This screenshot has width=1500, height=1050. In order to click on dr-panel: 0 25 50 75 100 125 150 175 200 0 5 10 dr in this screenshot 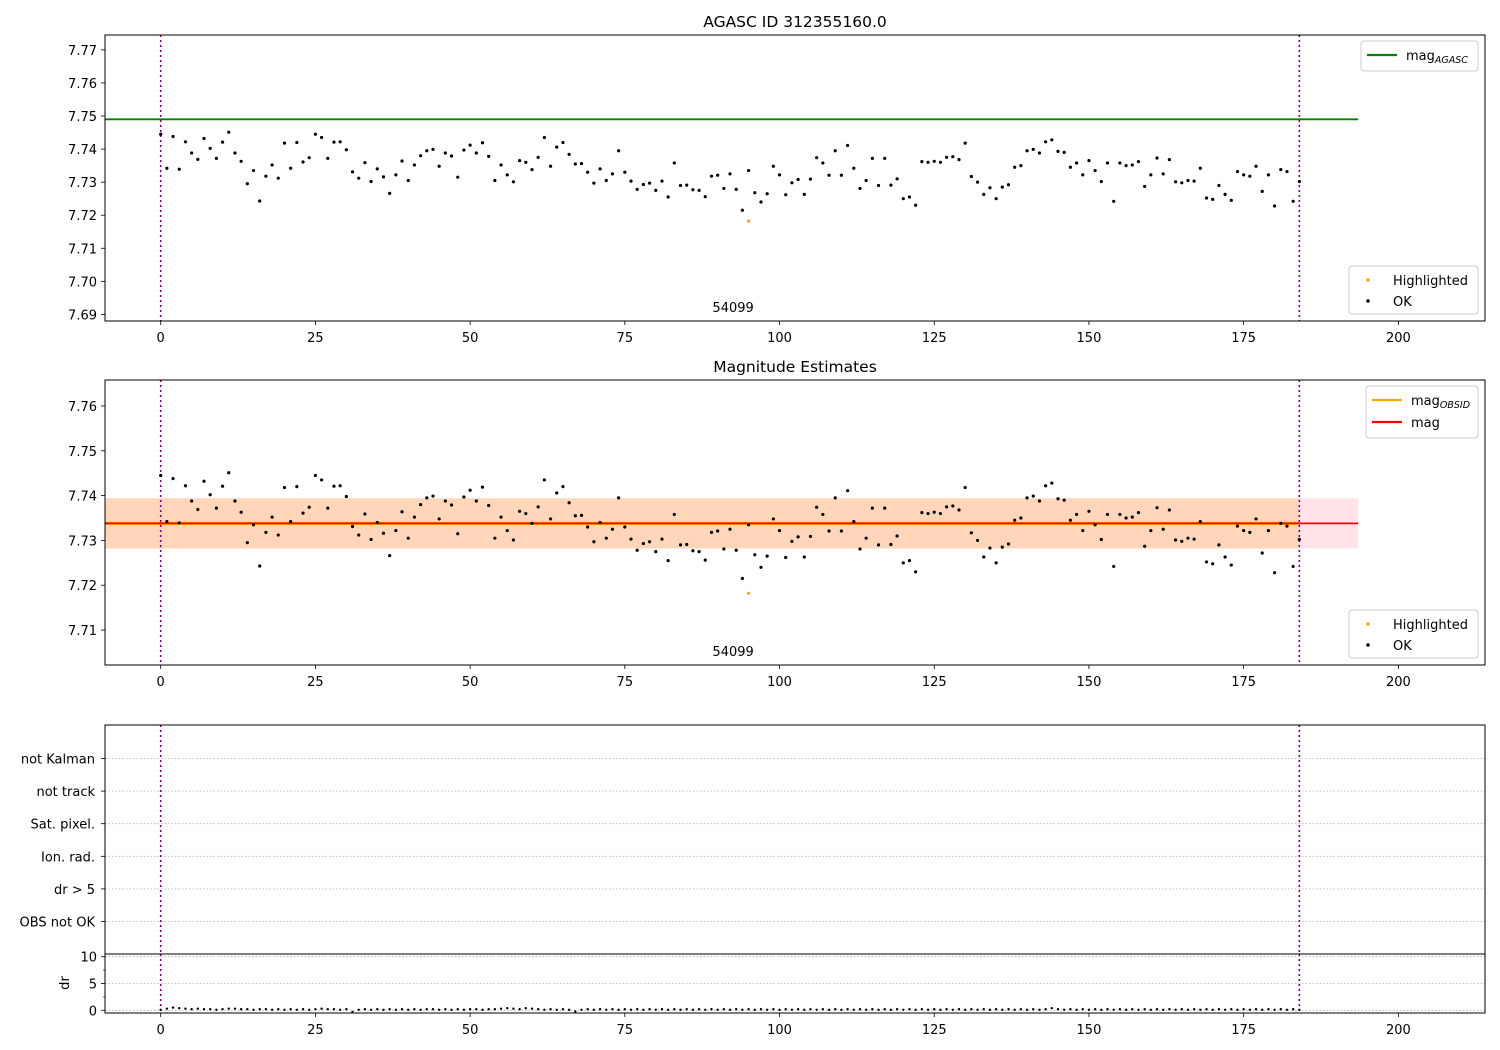, I will do `click(772, 994)`.